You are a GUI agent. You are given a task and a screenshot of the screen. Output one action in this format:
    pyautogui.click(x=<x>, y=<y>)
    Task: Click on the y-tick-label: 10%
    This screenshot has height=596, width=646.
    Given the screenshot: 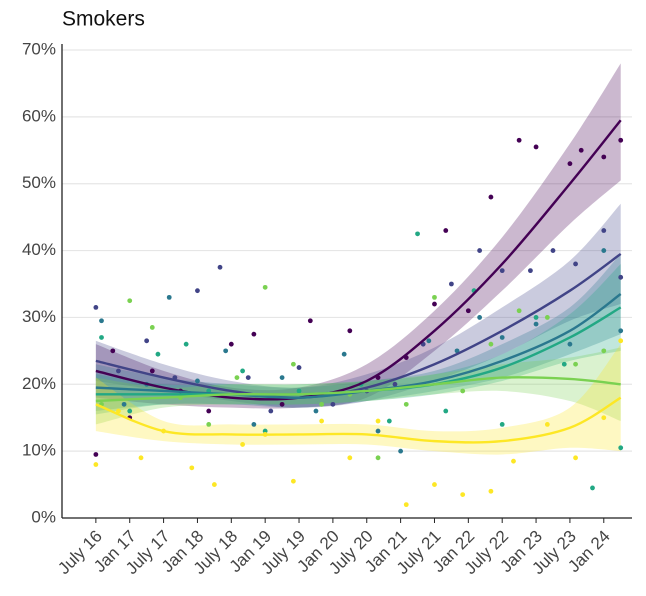 What is the action you would take?
    pyautogui.click(x=39, y=450)
    